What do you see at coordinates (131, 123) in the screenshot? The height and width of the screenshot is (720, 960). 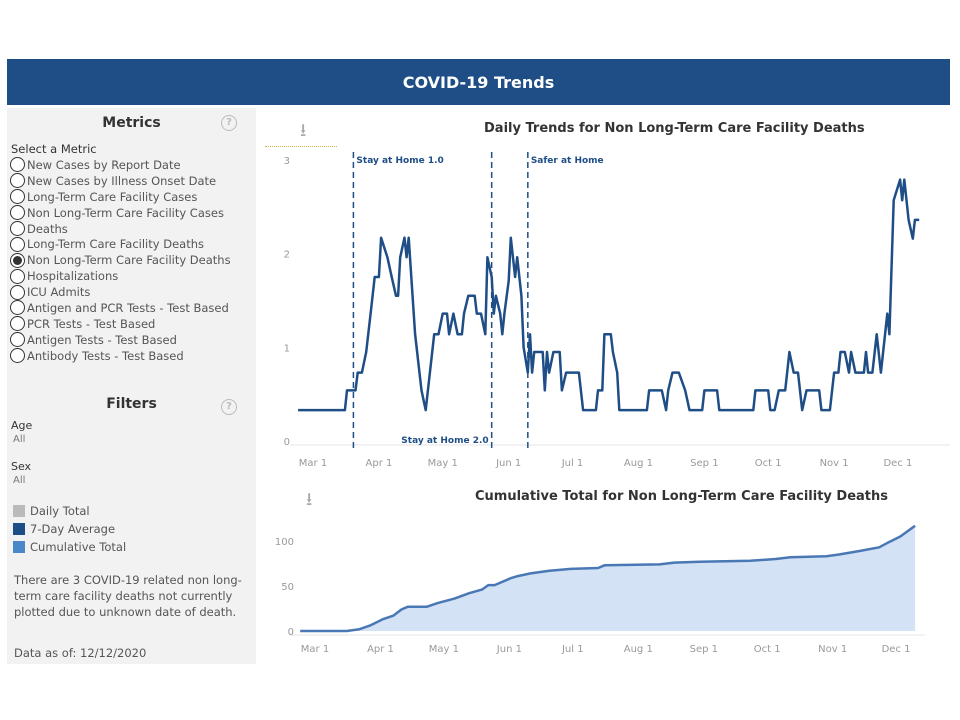 I see `metrics-title: Metrics` at bounding box center [131, 123].